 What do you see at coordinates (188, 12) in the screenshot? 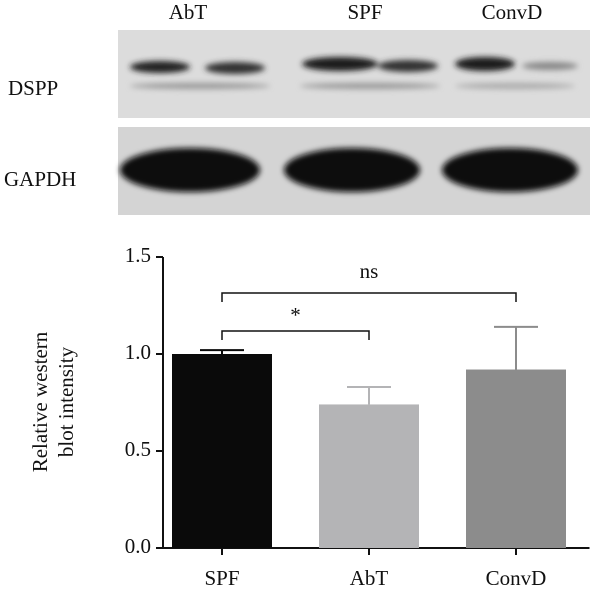
I see `lane-label: AbT` at bounding box center [188, 12].